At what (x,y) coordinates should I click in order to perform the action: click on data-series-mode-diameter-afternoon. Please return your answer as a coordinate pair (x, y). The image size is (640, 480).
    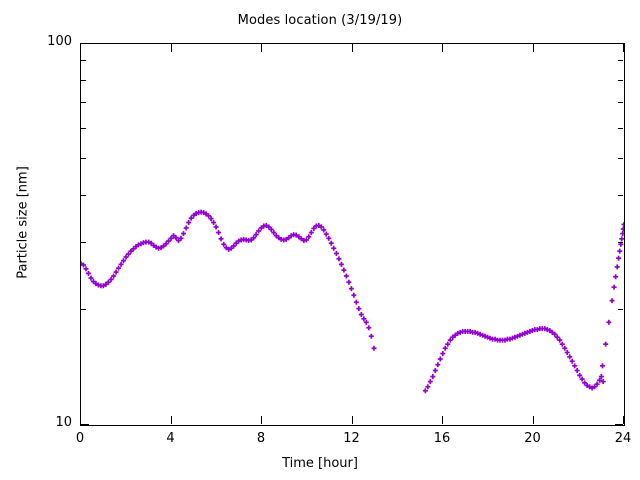
    Looking at the image, I should click on (514, 360).